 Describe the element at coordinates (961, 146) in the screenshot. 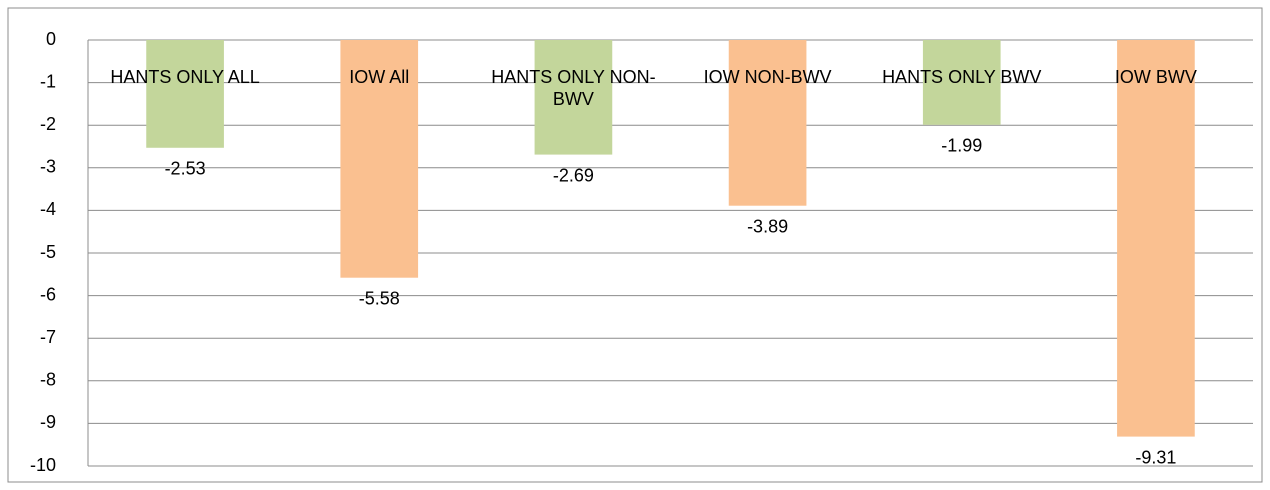

I see `value-label: -1.99` at that location.